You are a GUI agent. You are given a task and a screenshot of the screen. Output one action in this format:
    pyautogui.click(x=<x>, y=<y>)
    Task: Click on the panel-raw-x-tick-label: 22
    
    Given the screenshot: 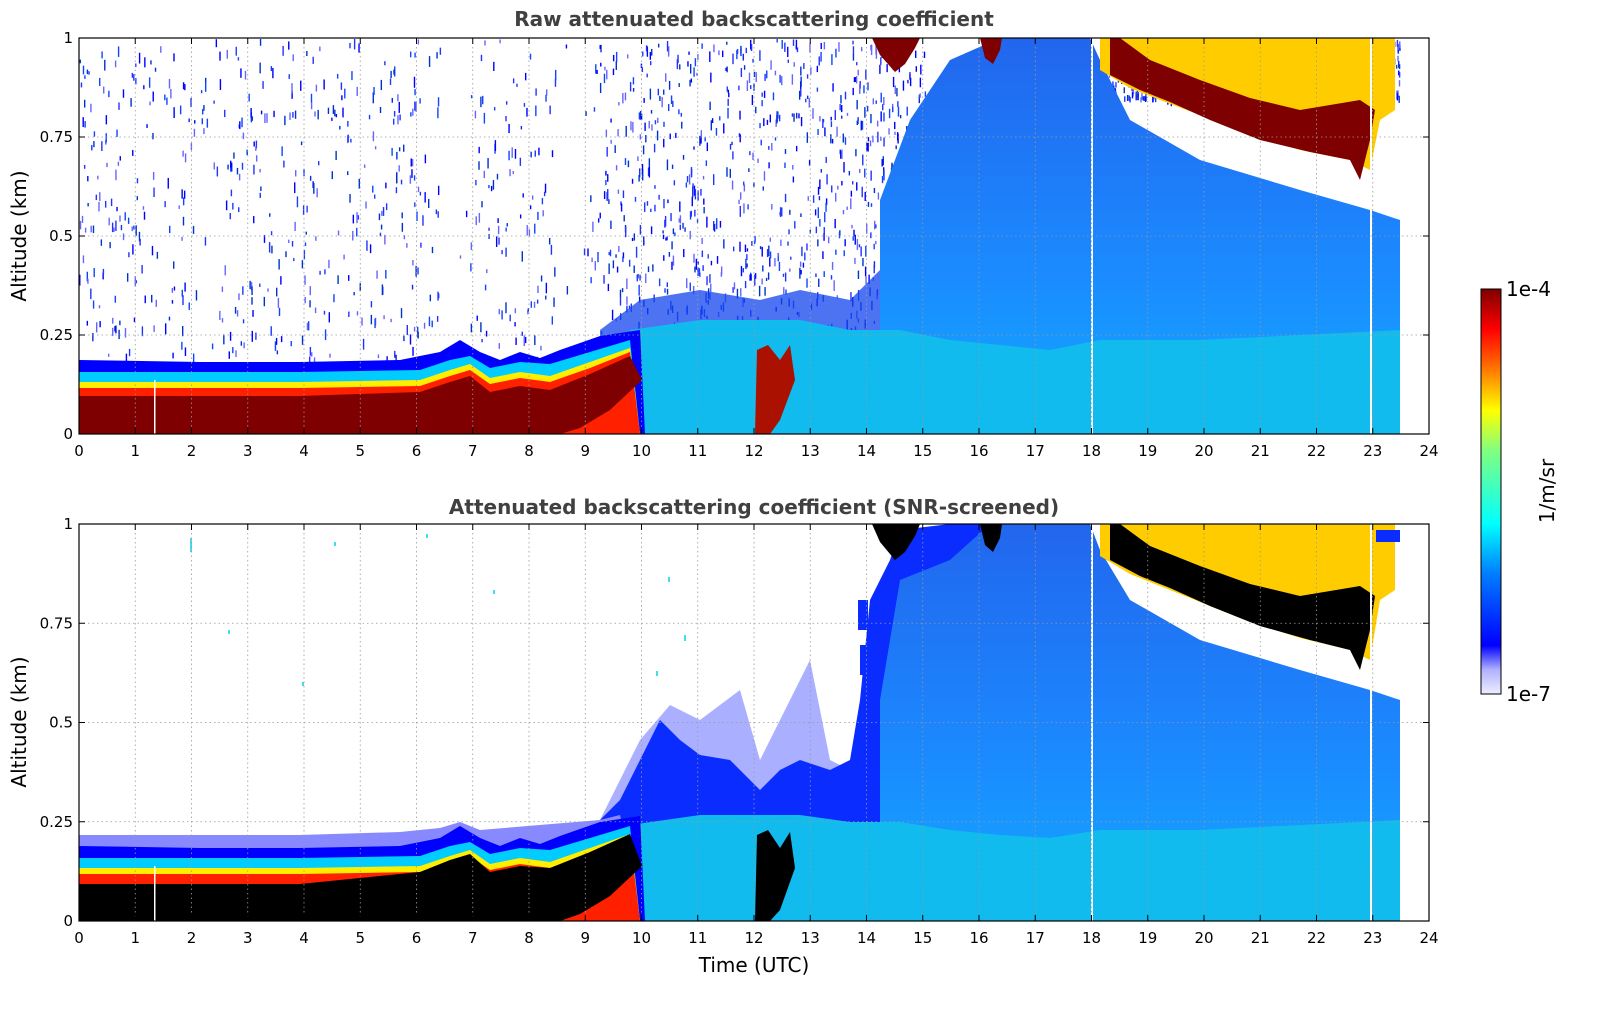 What is the action you would take?
    pyautogui.click(x=1316, y=451)
    